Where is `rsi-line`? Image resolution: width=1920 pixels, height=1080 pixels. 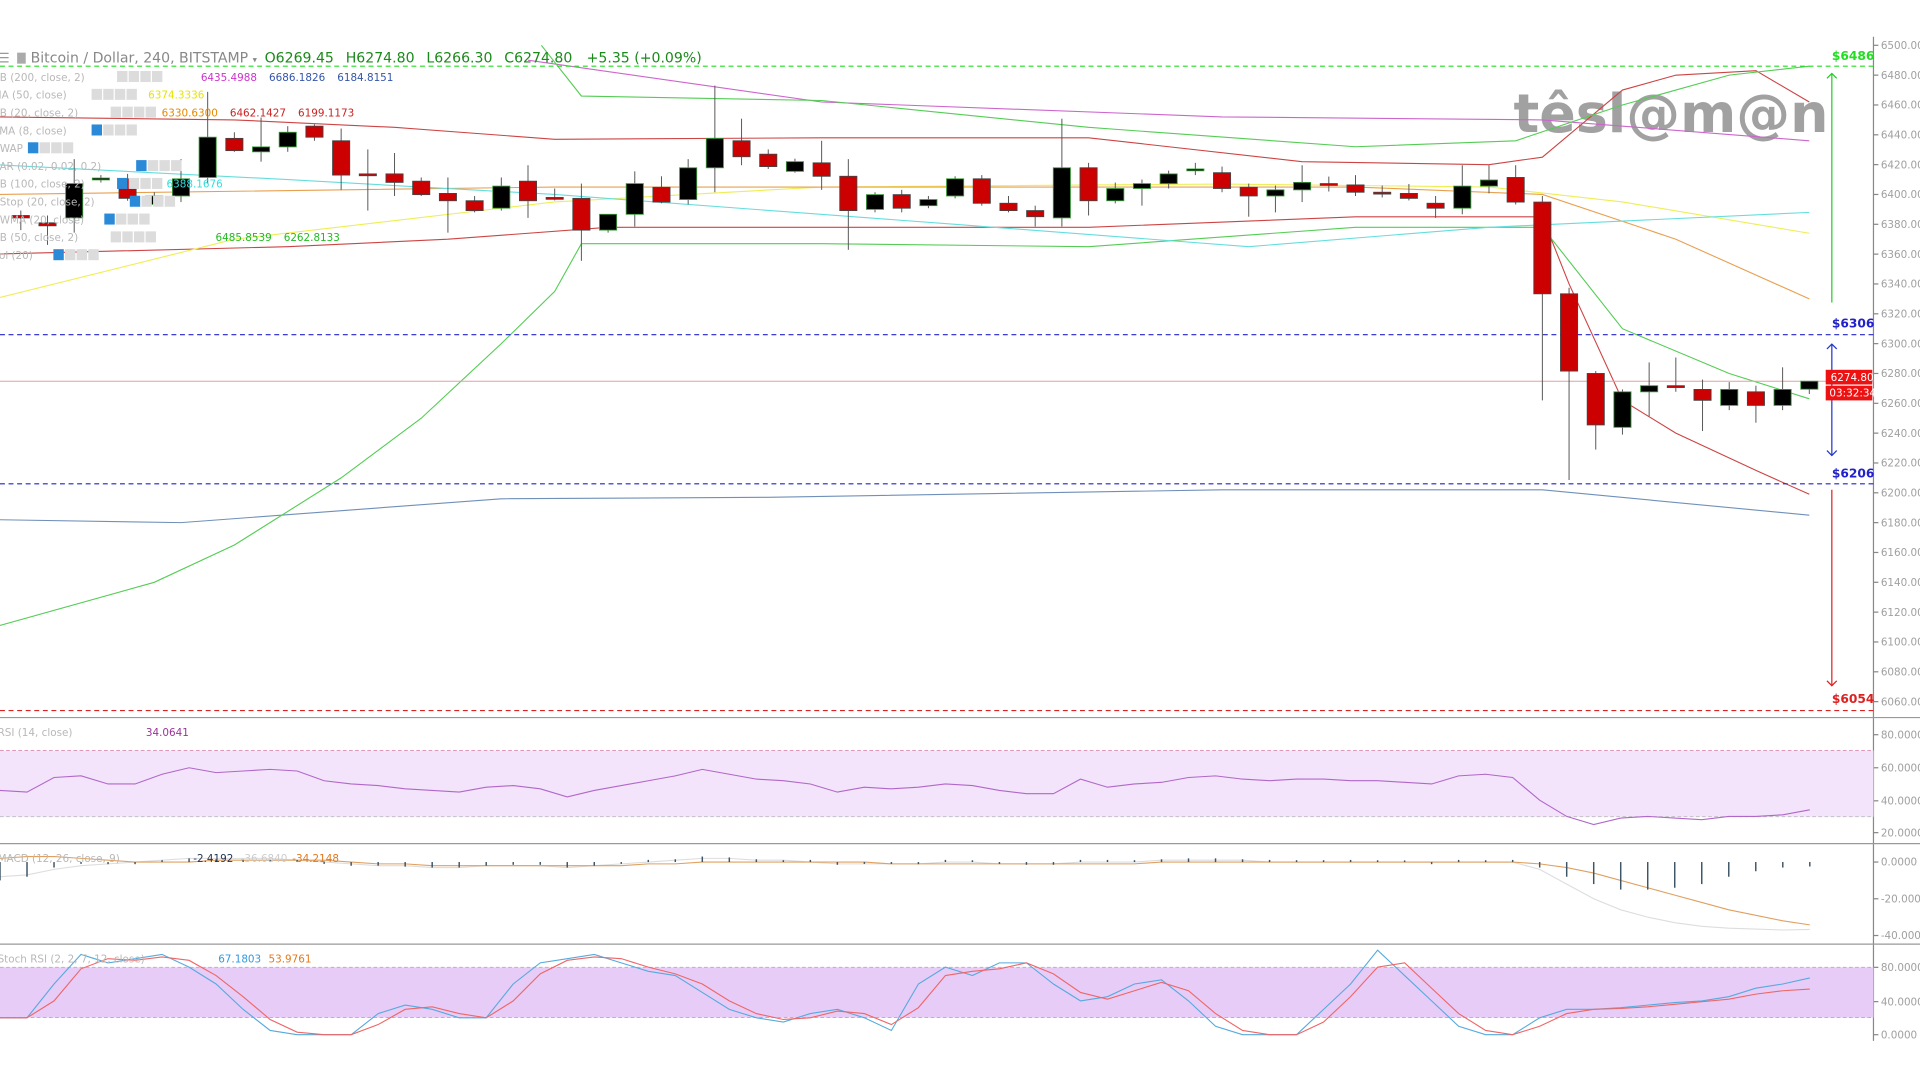
rsi-line is located at coordinates (905, 796).